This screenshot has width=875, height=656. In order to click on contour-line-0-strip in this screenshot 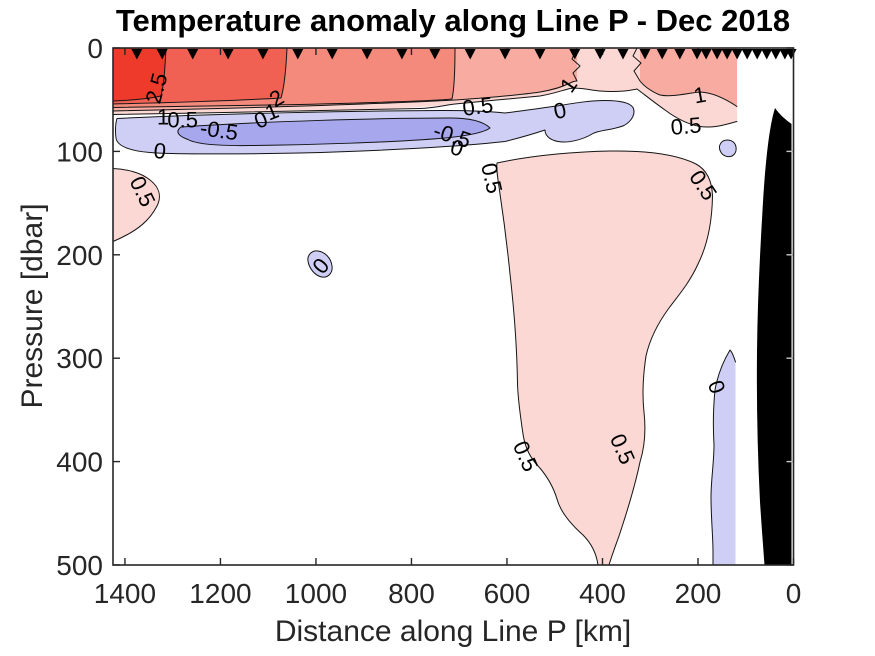, I will do `click(723, 457)`.